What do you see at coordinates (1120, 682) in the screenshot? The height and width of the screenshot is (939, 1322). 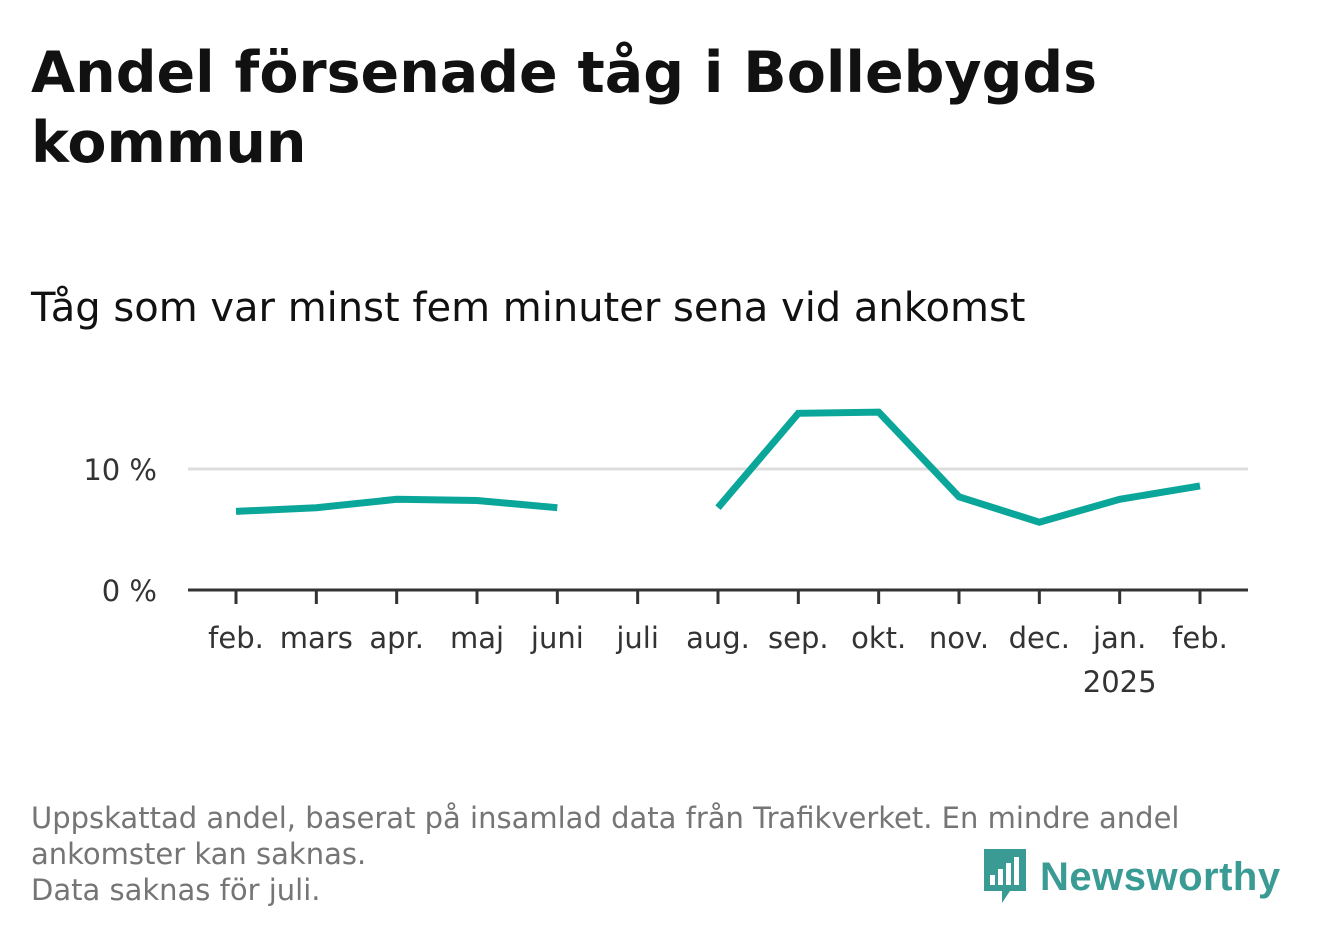 I see `x-tick-sublabel: 2025` at bounding box center [1120, 682].